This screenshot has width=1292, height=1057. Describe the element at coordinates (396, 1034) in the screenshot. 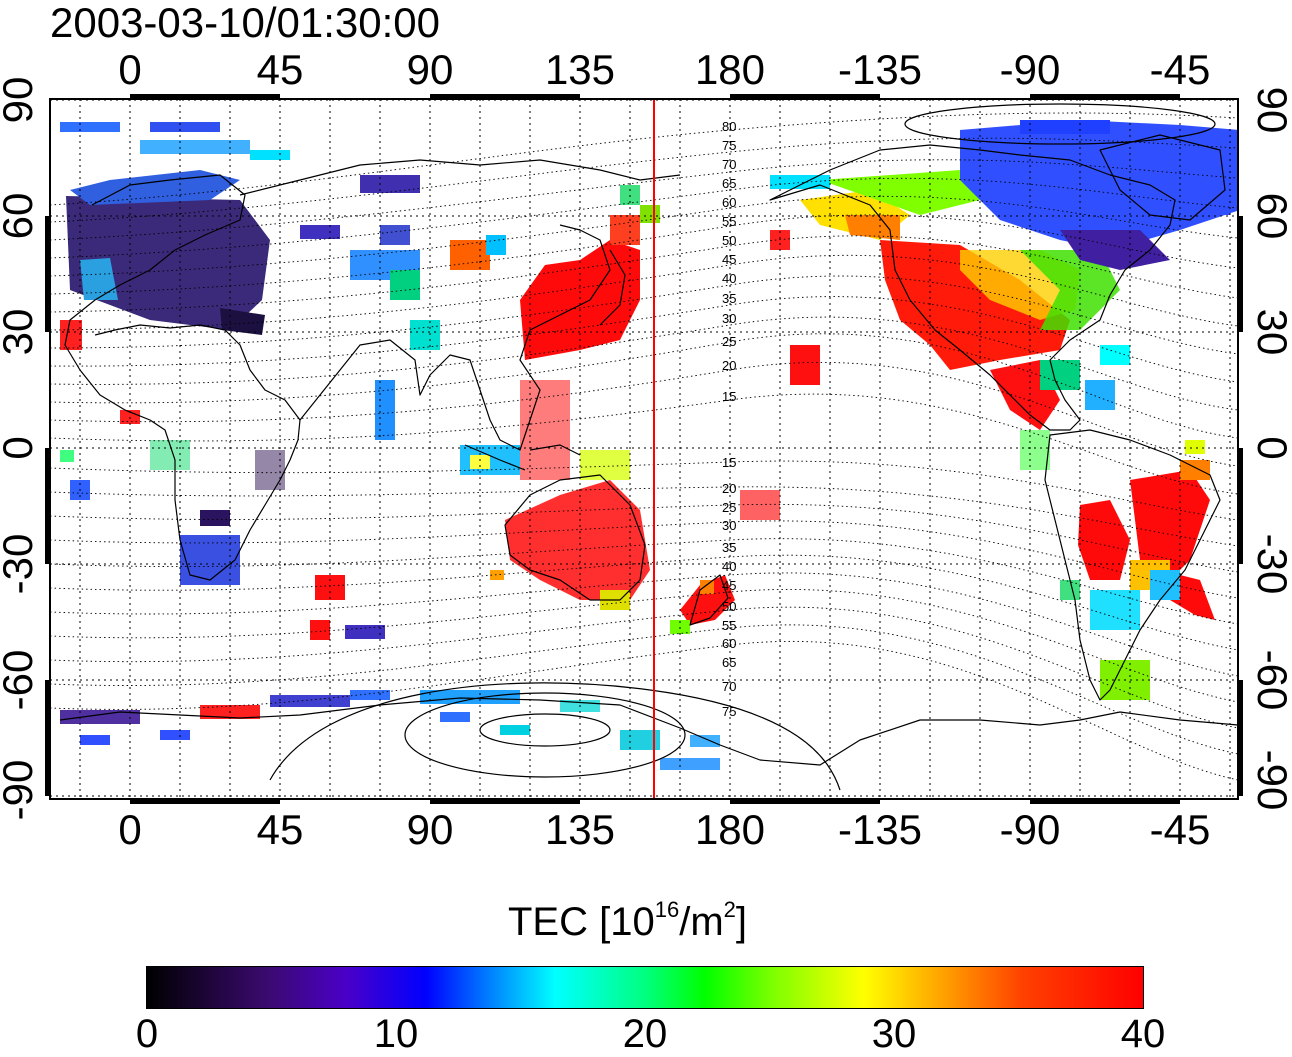

I see `colorbar-tick: 10` at that location.